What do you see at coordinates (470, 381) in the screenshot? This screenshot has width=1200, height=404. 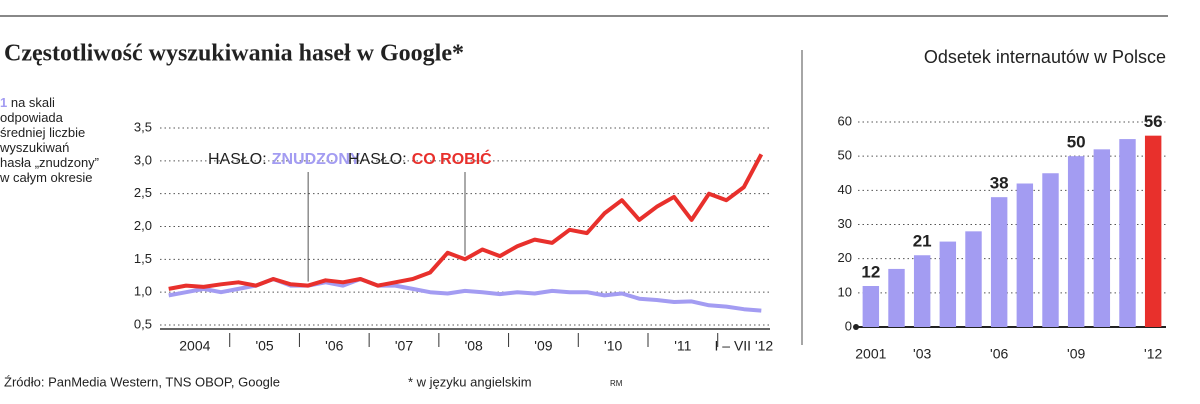 I see `footnote: * w języku angielskim` at bounding box center [470, 381].